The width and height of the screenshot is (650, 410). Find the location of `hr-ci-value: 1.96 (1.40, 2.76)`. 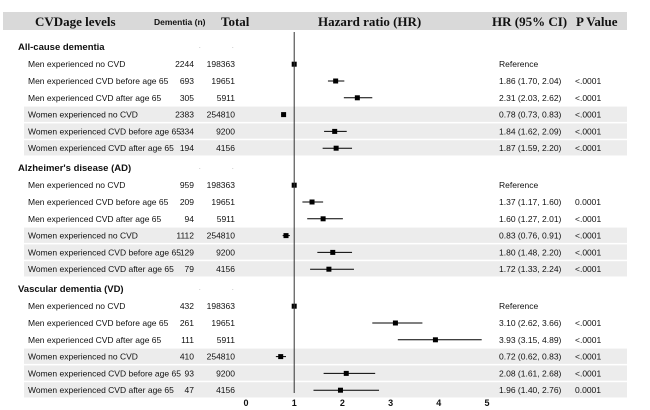

hr-ci-value: 1.96 (1.40, 2.76) is located at coordinates (530, 390).